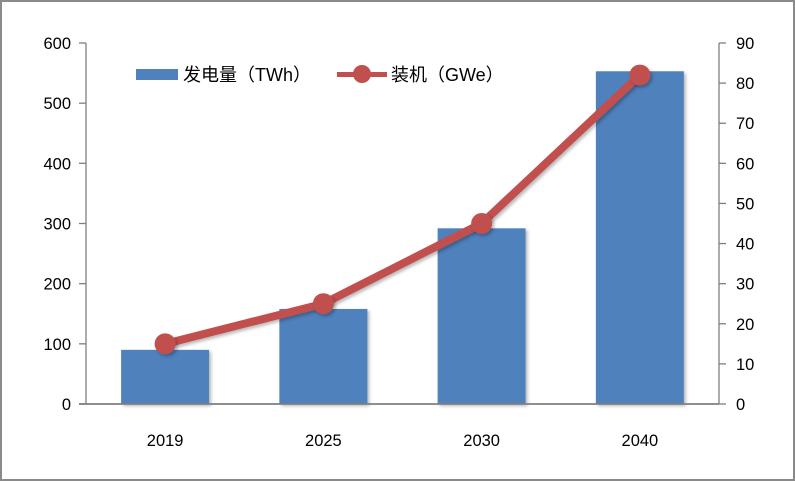  Describe the element at coordinates (745, 44) in the screenshot. I see `right-axis-tick-label: 90` at that location.